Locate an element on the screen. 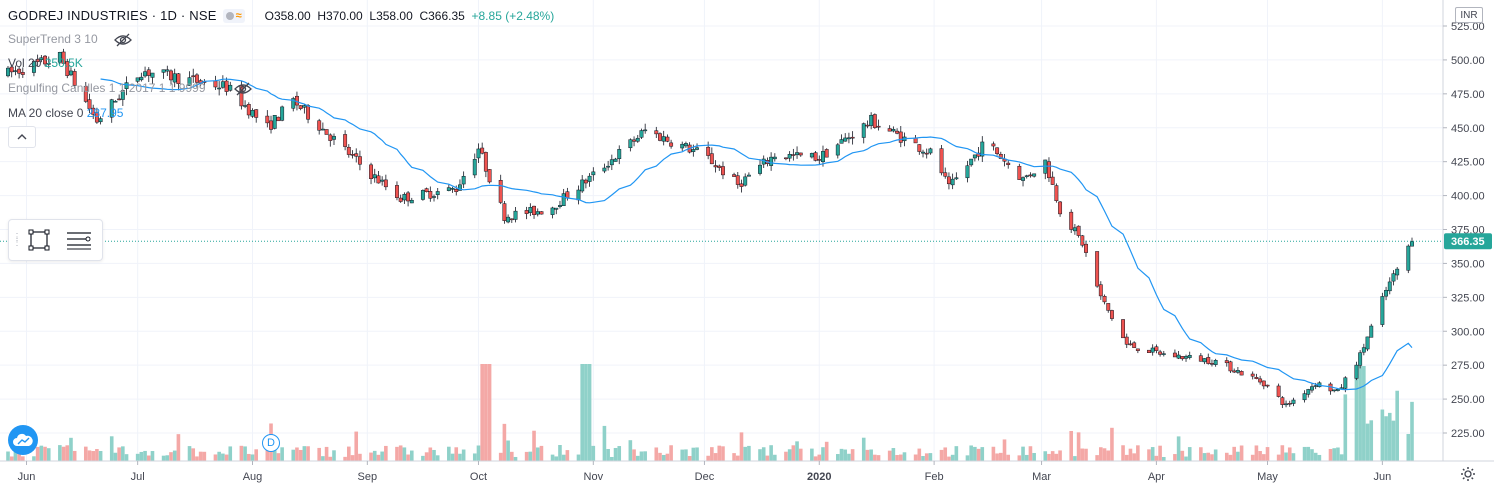  settings-gear-icon is located at coordinates (1468, 474).